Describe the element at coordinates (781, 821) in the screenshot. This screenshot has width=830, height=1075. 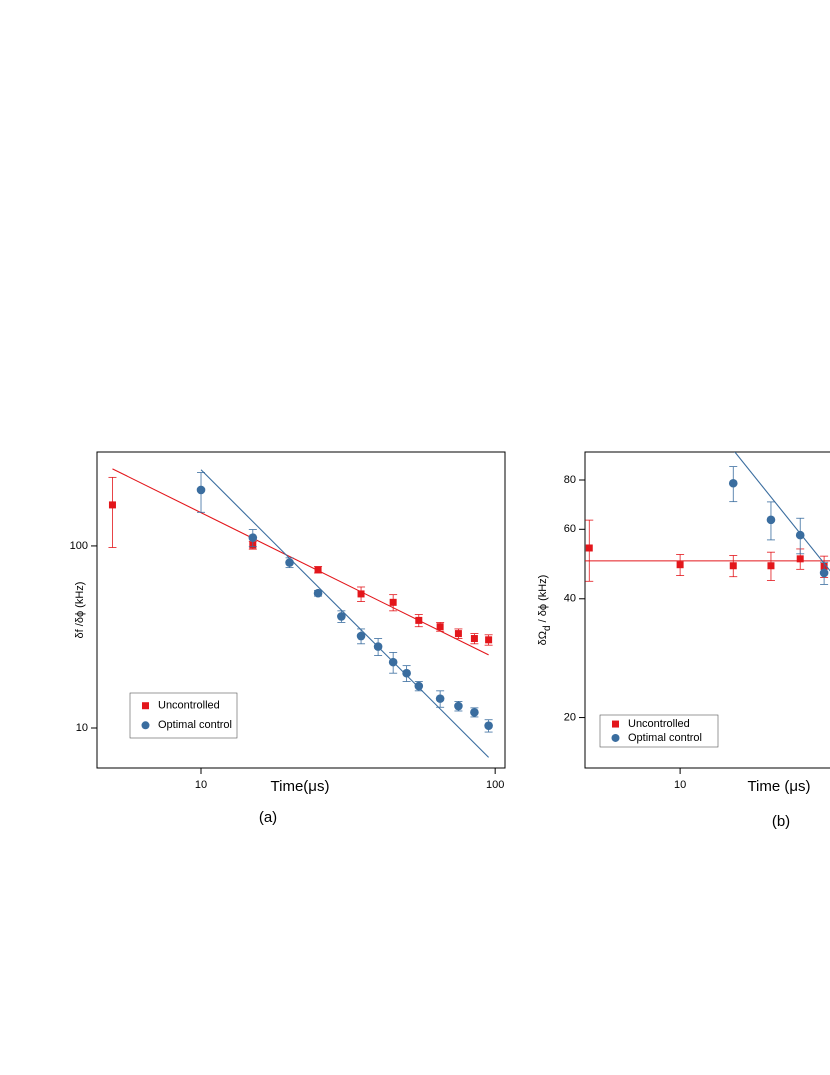
I see `panel-label: (b)` at that location.